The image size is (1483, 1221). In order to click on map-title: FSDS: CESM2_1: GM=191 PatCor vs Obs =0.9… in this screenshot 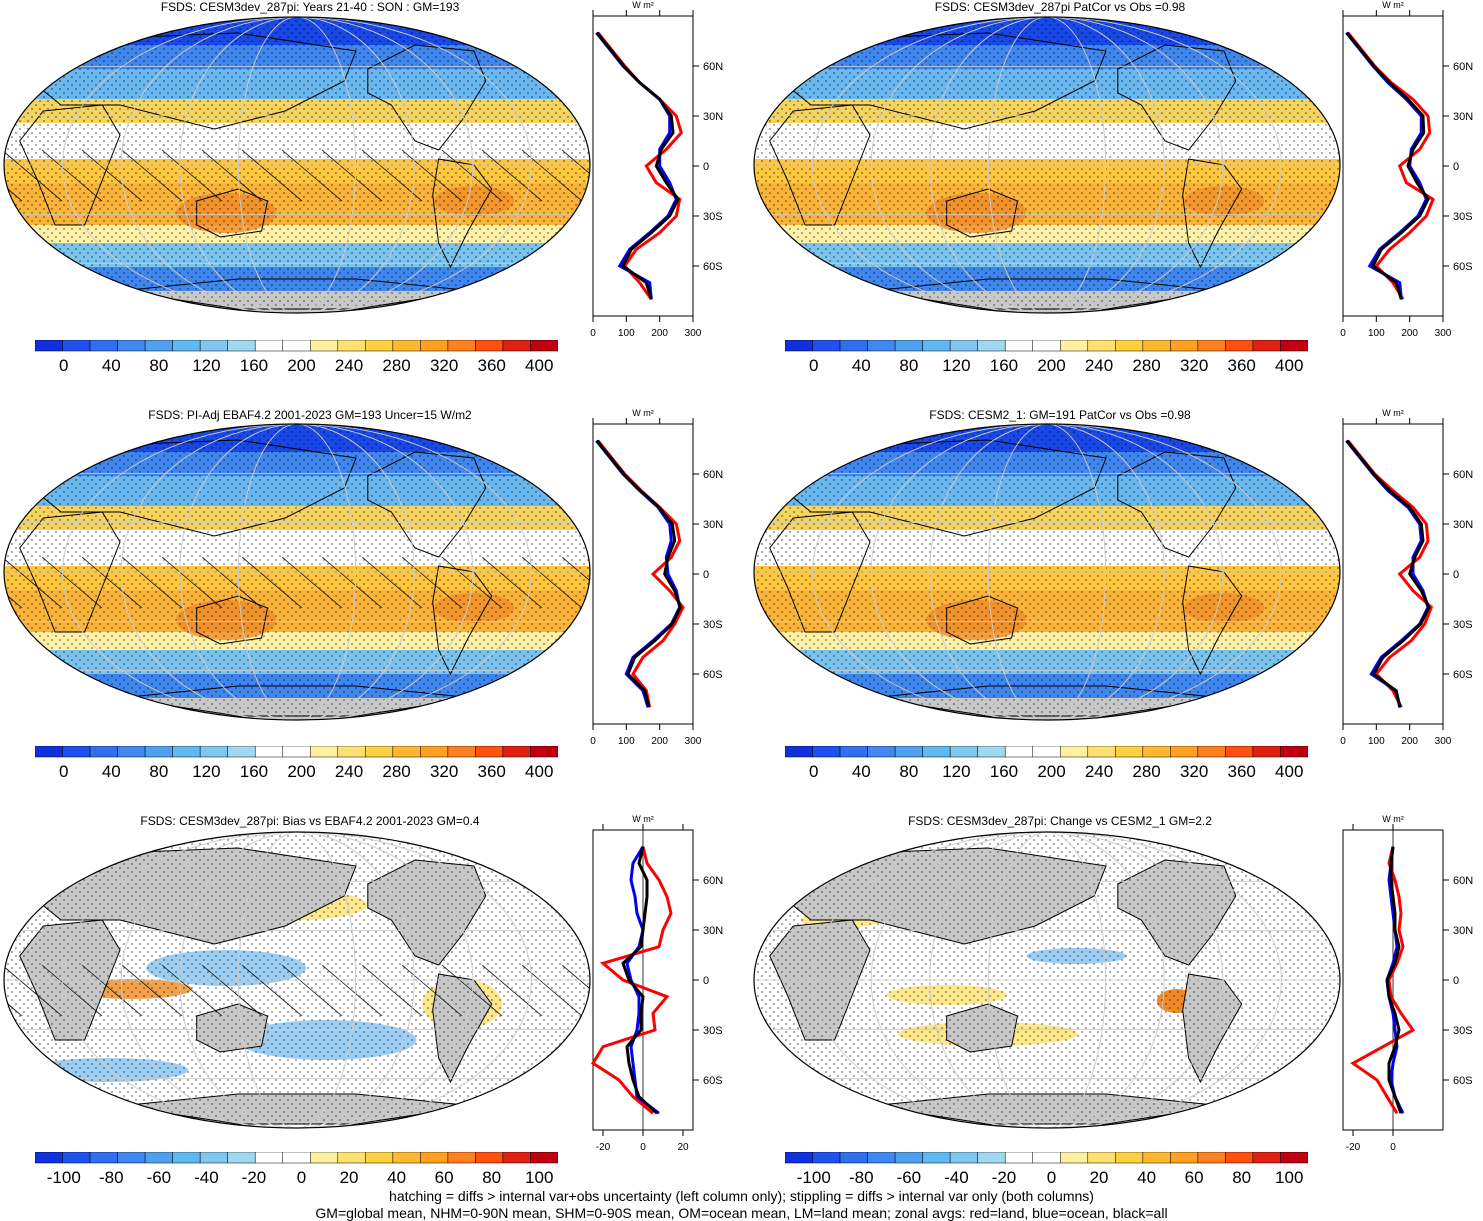, I will do `click(1060, 415)`.